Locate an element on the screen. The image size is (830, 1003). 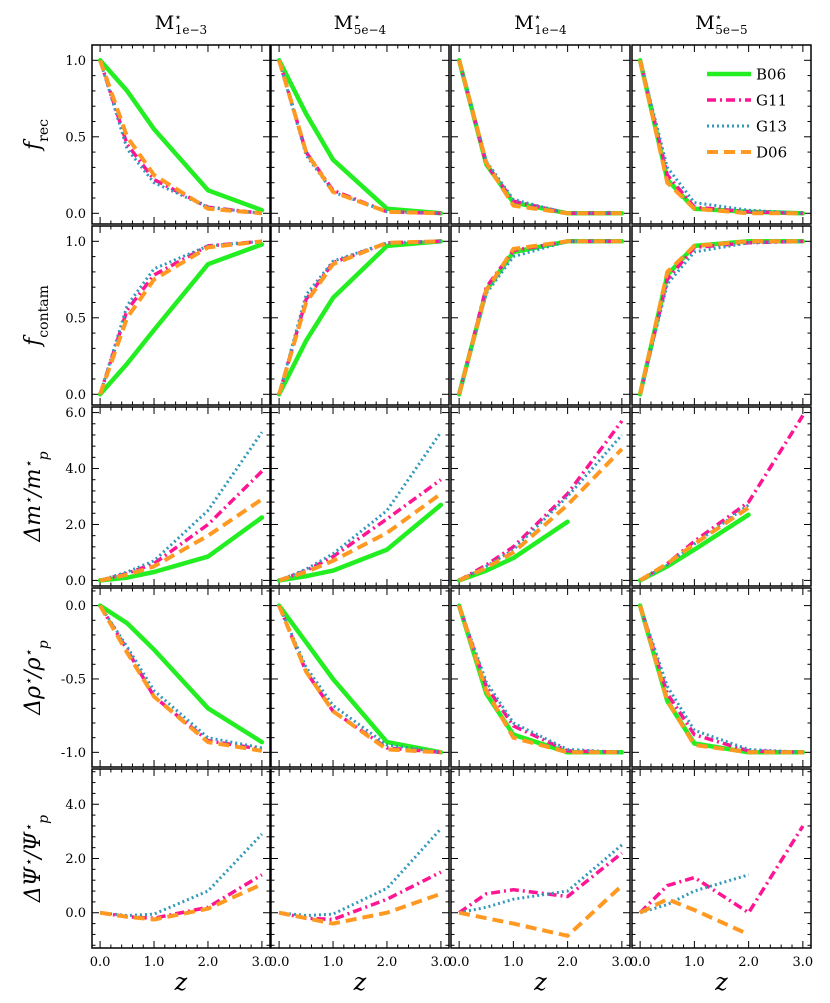
panel-r2-c1: 0.0 0.5 1.0 is located at coordinates (168, 315).